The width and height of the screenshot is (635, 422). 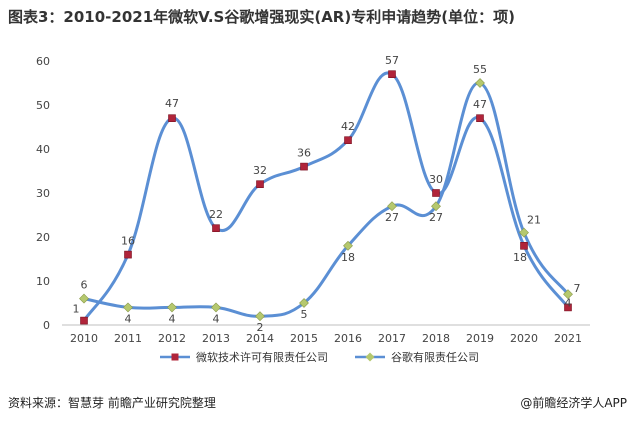 What do you see at coordinates (84, 338) in the screenshot?
I see `x-tick-label: 2010` at bounding box center [84, 338].